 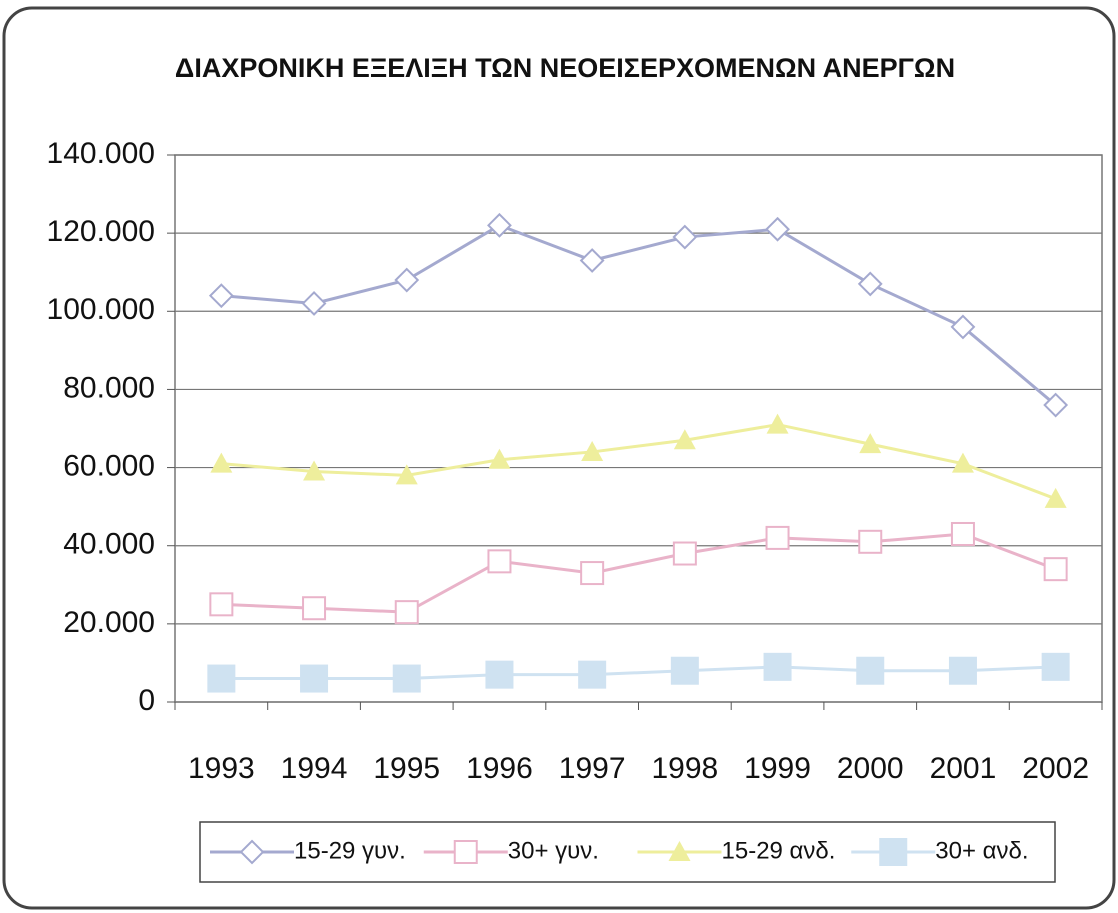 I want to click on x-tick-label: 2002, so click(x=1055, y=768).